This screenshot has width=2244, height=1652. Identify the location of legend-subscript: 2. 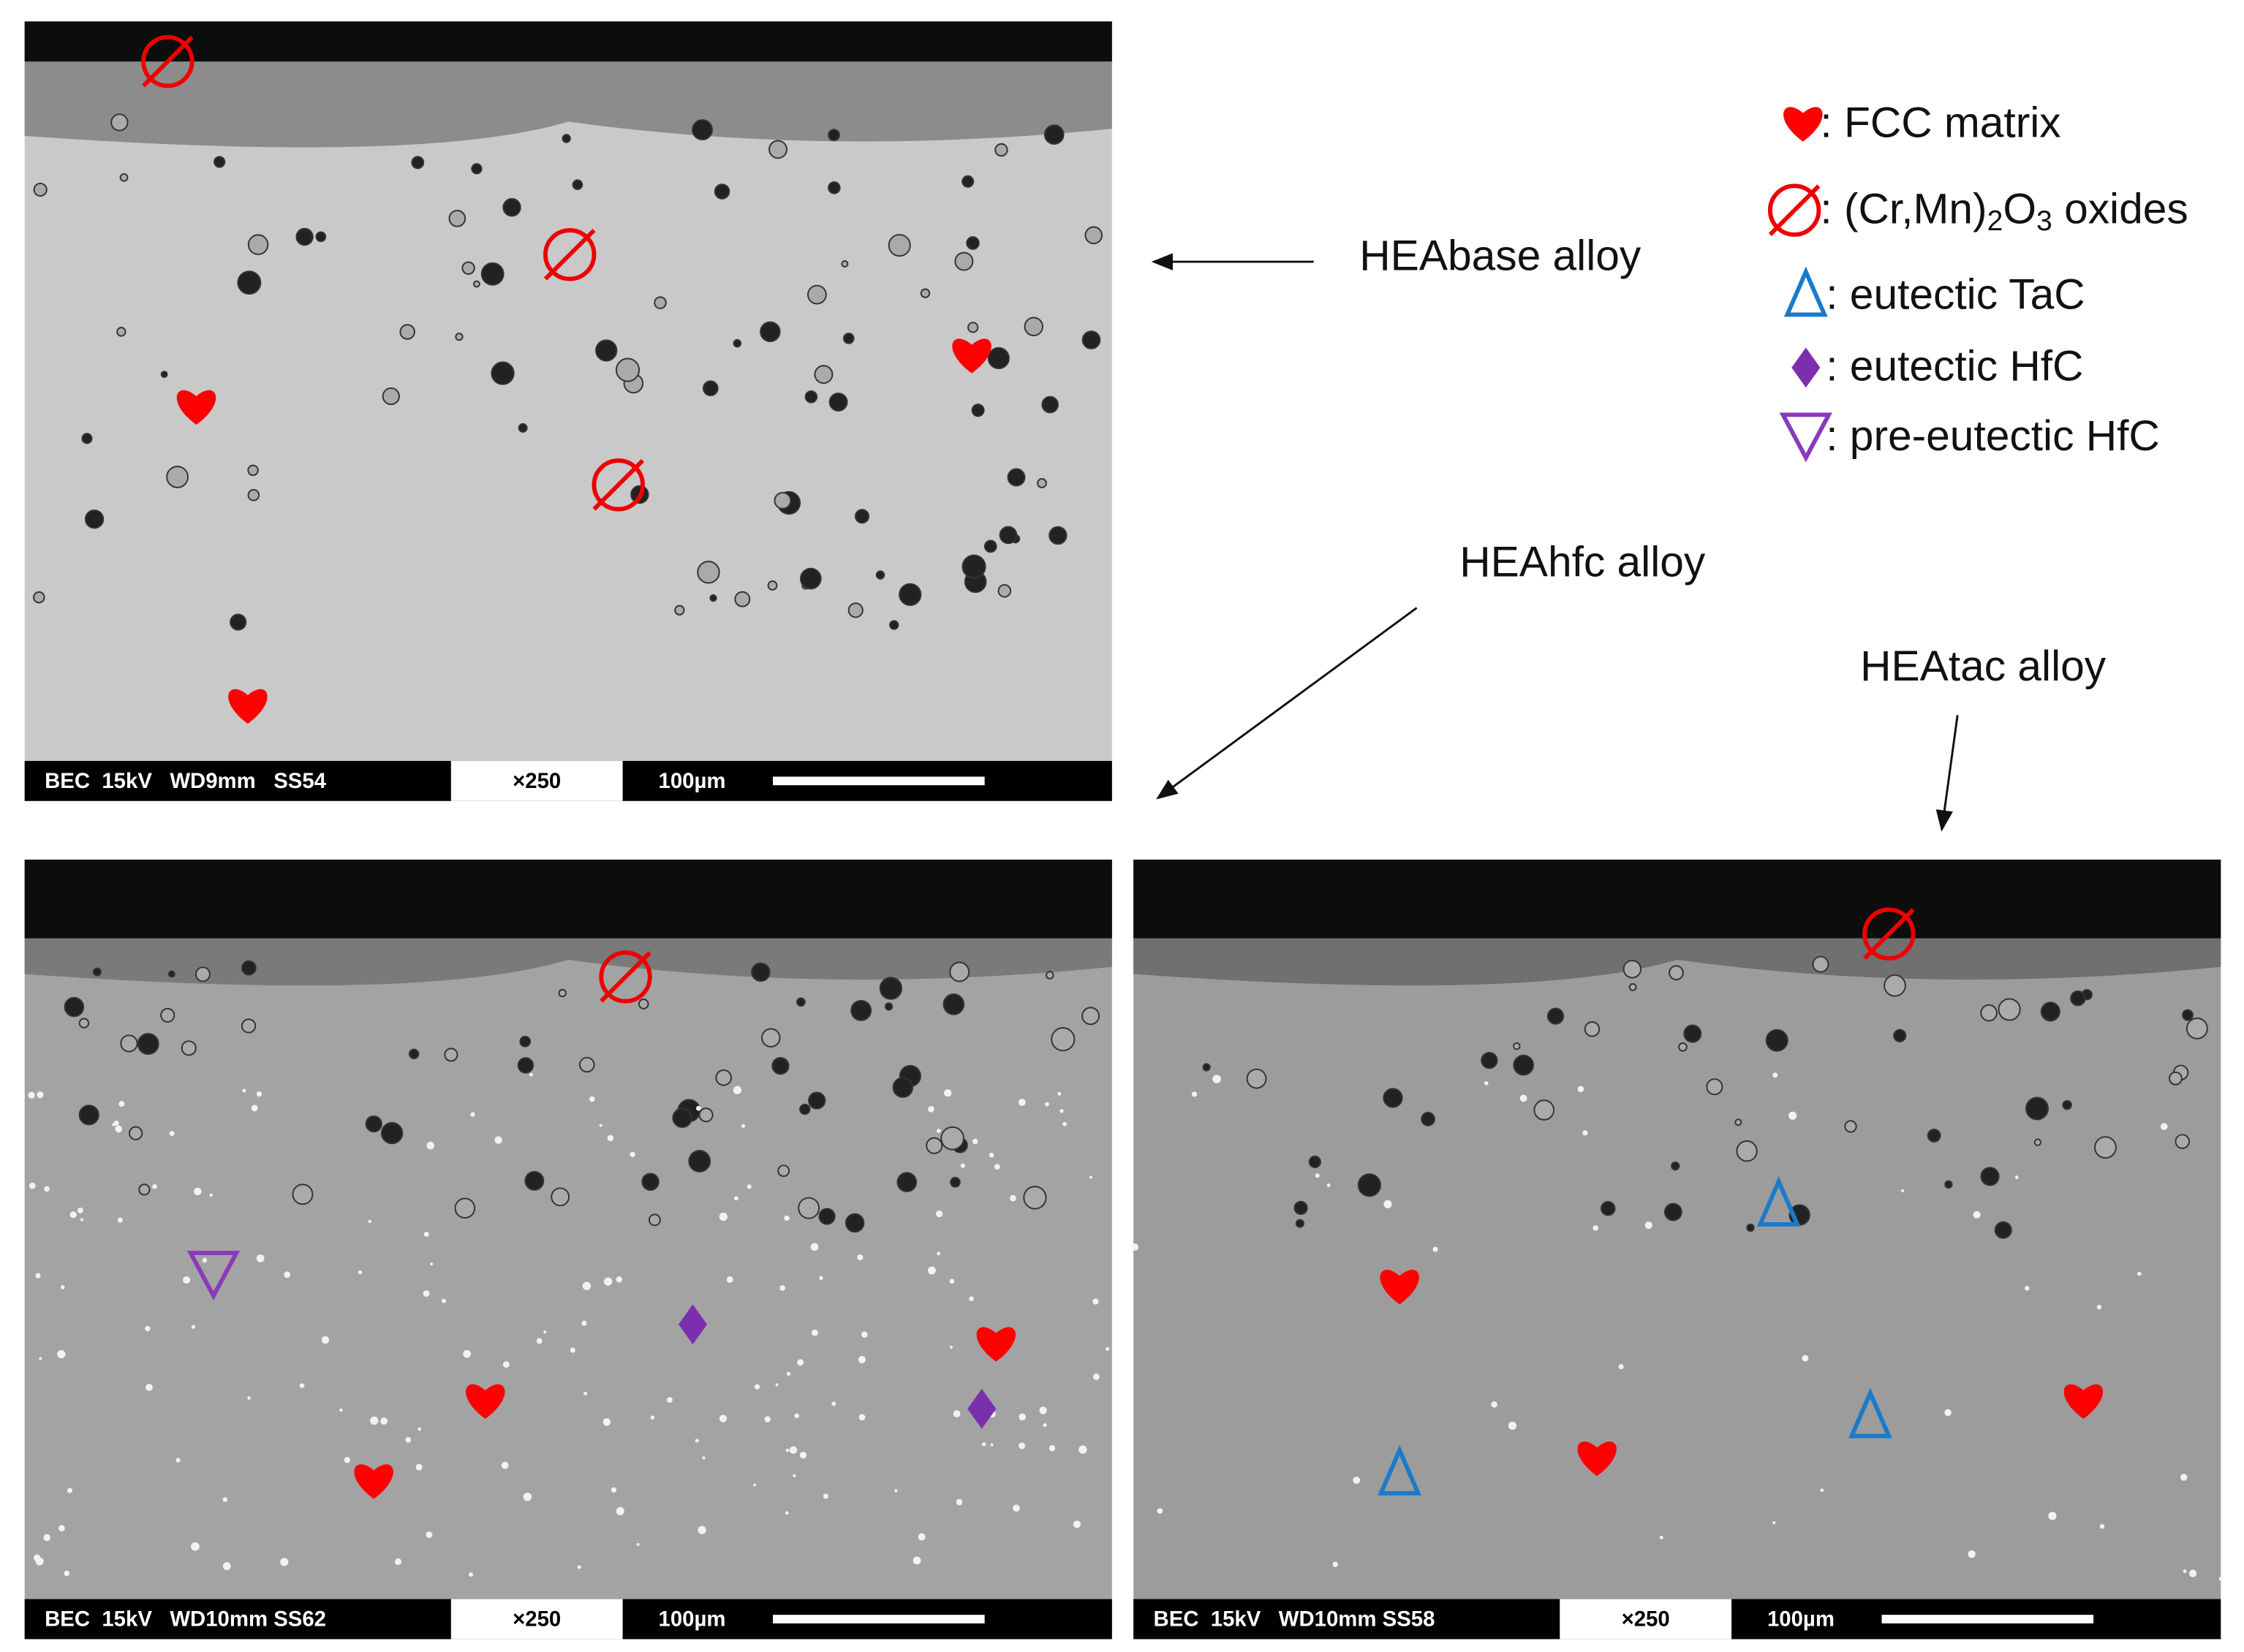
(1995, 222).